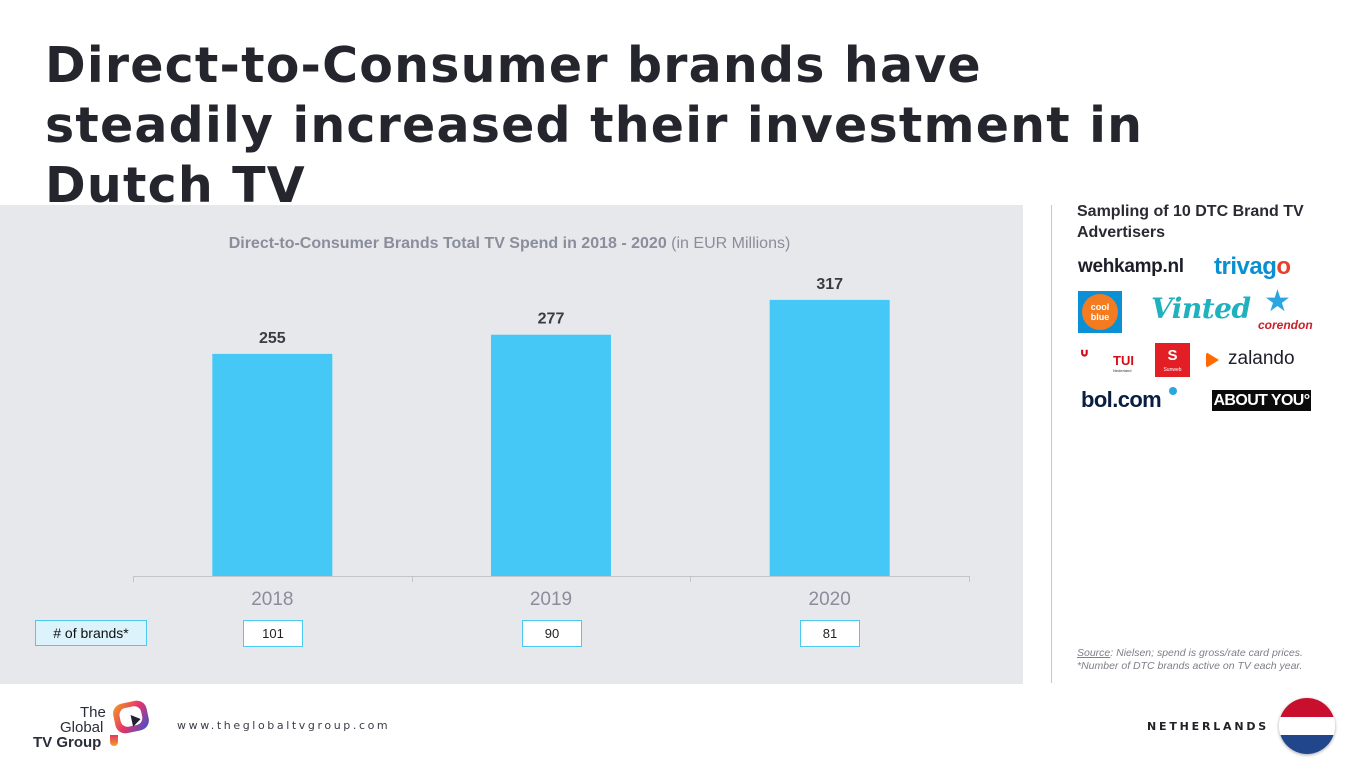 The image size is (1366, 763). Describe the element at coordinates (1122, 370) in the screenshot. I see `tui-sub: Nederland` at that location.